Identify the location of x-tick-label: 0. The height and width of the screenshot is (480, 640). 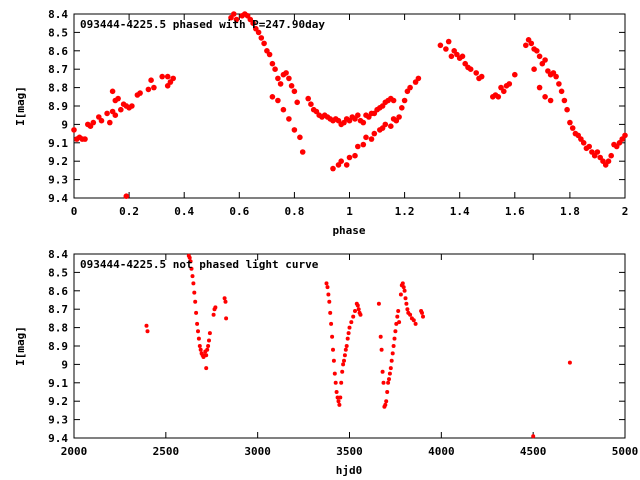
(74, 211).